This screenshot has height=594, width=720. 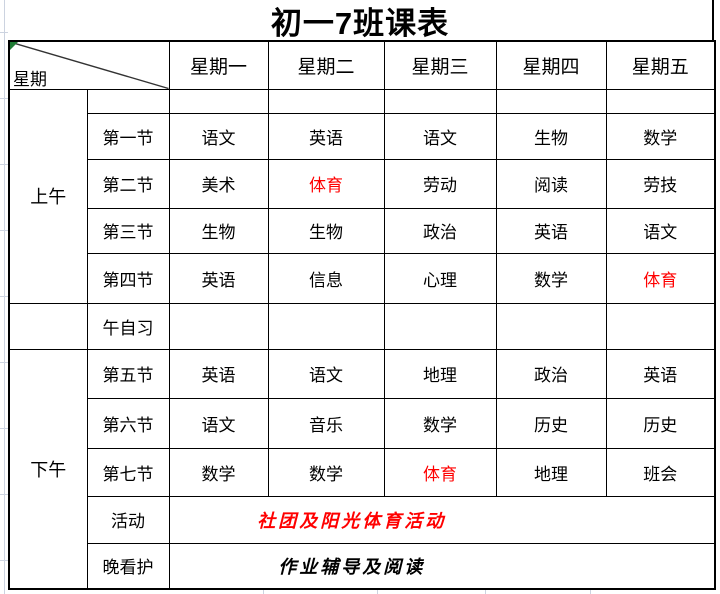 I want to click on period-cell: 第四节, so click(x=128, y=278).